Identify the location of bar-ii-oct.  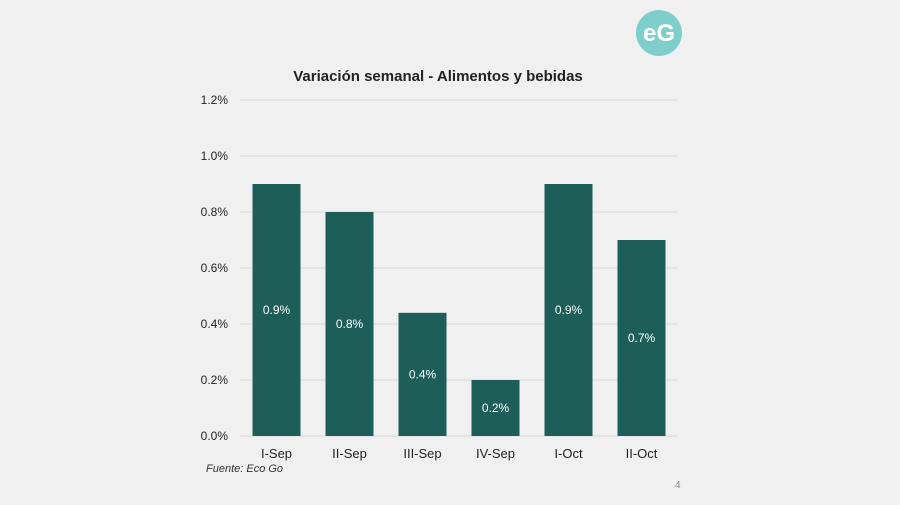
(641, 338).